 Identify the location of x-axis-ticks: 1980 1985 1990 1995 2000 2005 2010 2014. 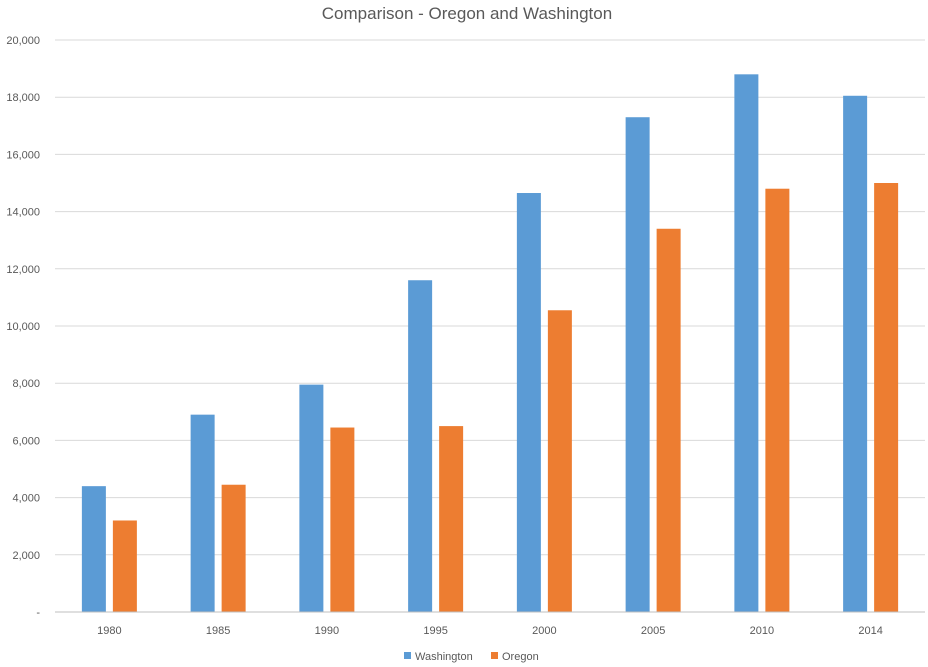
(490, 631).